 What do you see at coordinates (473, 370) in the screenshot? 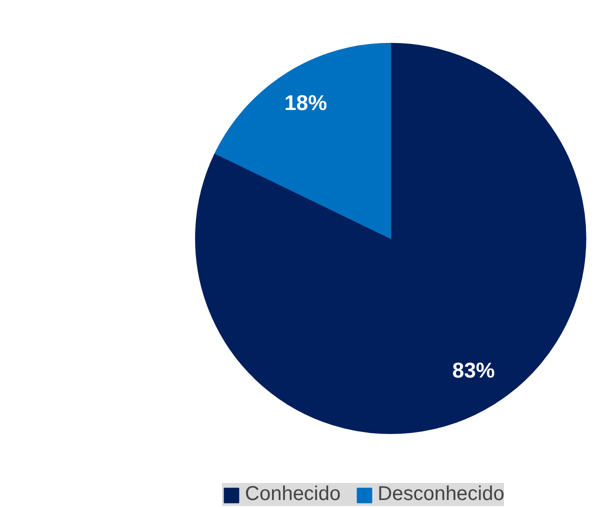
I see `data-label: 83%` at bounding box center [473, 370].